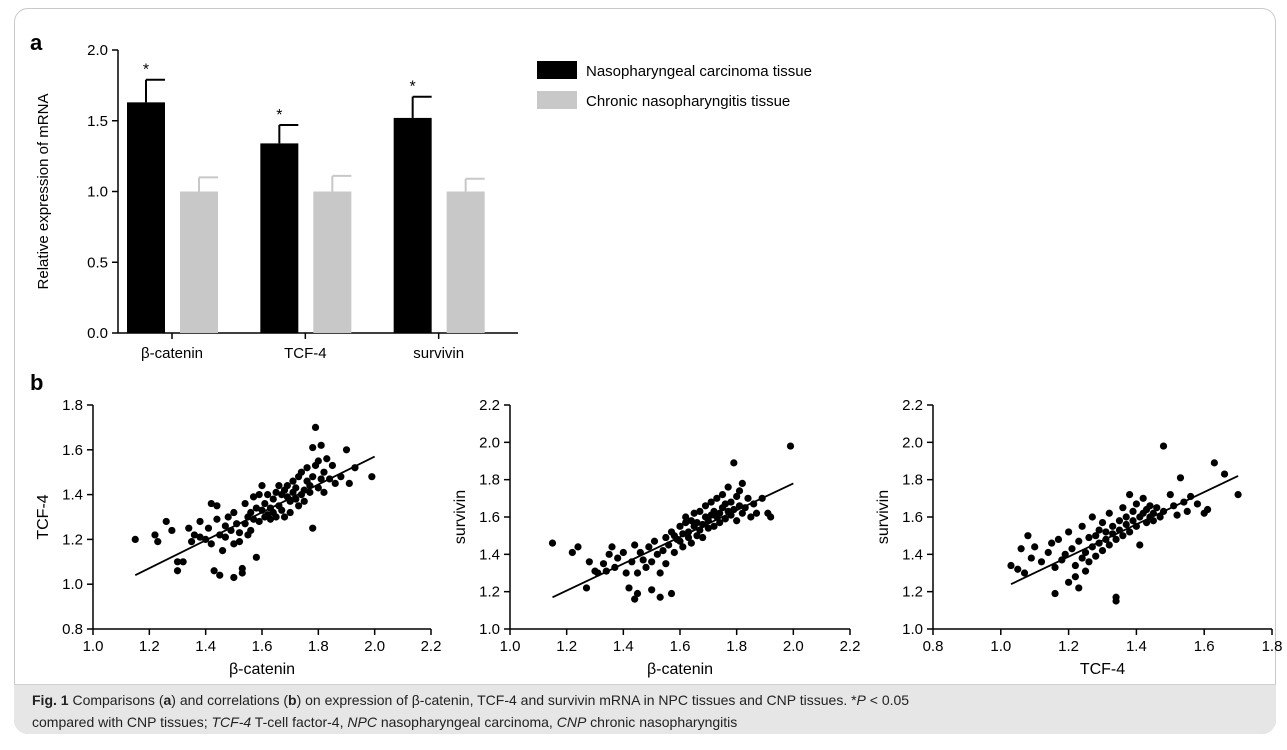 Image resolution: width=1287 pixels, height=750 pixels. What do you see at coordinates (262, 669) in the screenshot?
I see `x-axis-label: β-catenin` at bounding box center [262, 669].